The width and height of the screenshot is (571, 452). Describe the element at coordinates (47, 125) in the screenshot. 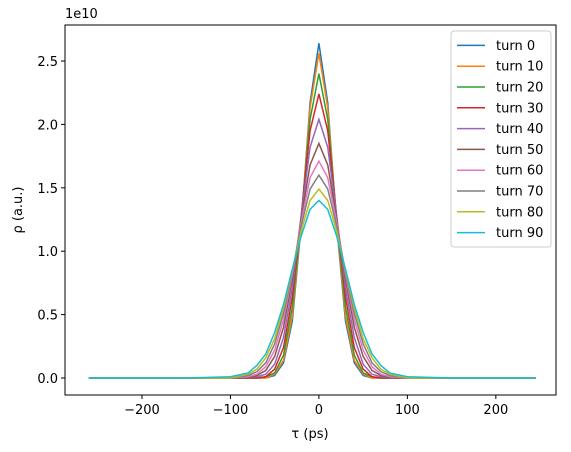

I see `y-tick-label: 2.0` at that location.